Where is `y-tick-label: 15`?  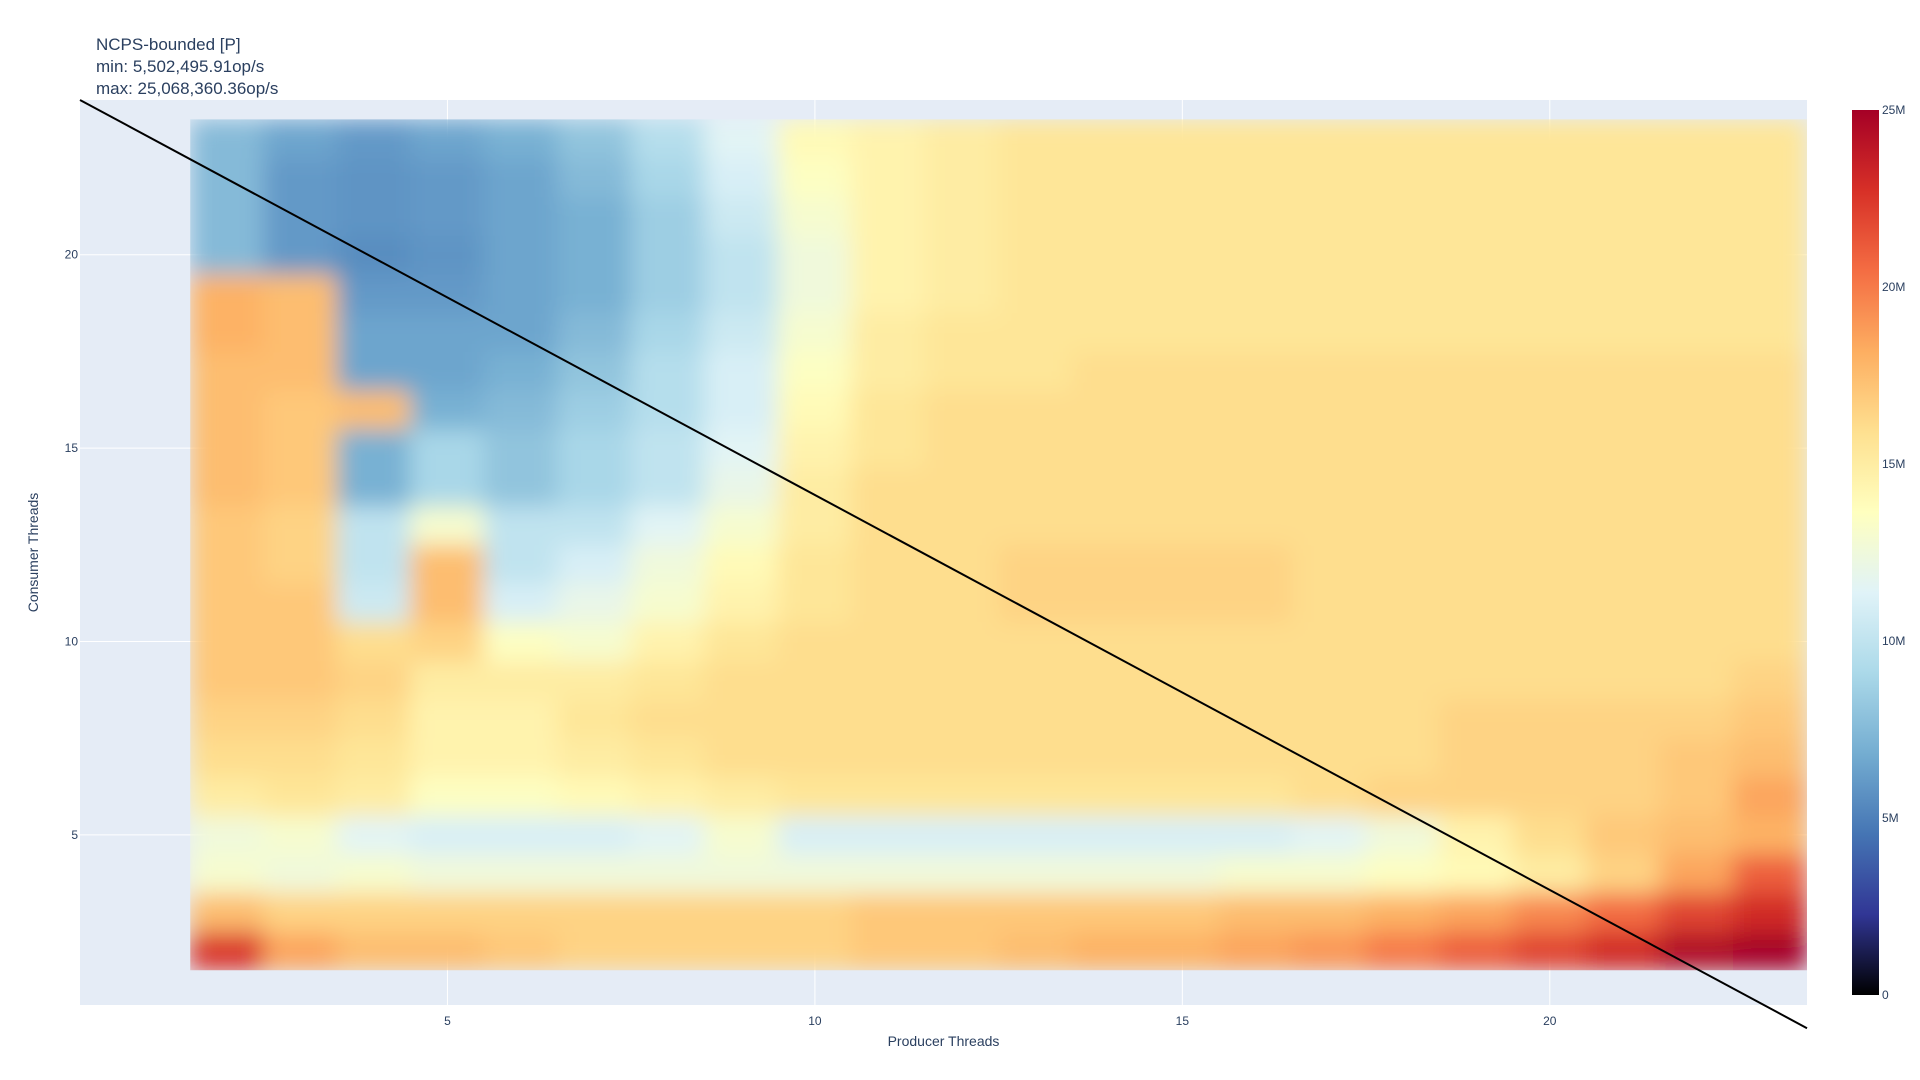
y-tick-label: 15 is located at coordinates (72, 448).